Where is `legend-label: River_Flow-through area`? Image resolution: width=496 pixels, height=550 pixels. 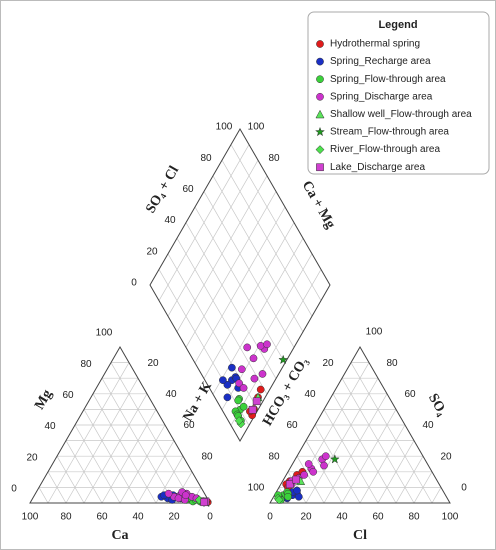
legend-label: River_Flow-through area is located at coordinates (385, 149).